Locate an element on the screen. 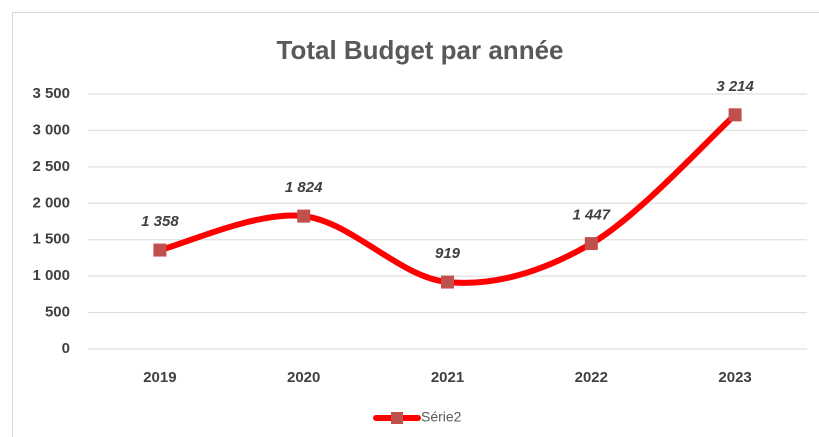  y-tick-label: 500 is located at coordinates (57, 312).